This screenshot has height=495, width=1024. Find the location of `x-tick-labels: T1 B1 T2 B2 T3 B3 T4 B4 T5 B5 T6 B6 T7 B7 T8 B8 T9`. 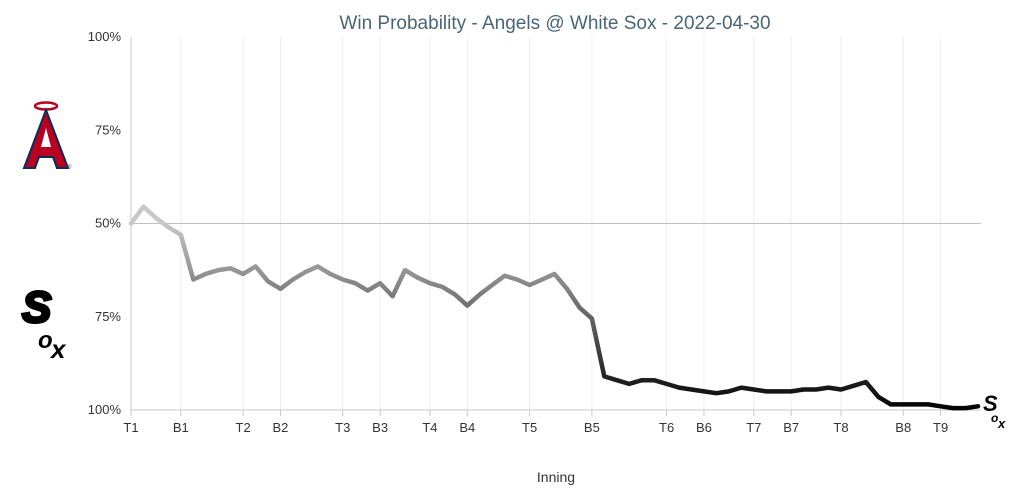

x-tick-labels: T1 B1 T2 B2 T3 B3 T4 B4 T5 B5 T6 B6 T7 B7 T8 B8 T9 is located at coordinates (535, 422).